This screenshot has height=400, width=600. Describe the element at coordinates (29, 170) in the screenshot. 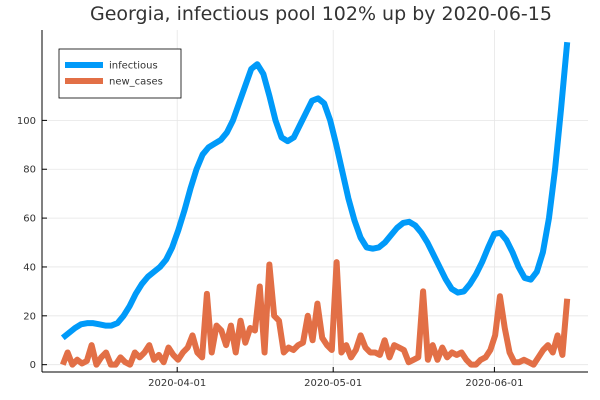

I see `y-tick-label: 80` at that location.